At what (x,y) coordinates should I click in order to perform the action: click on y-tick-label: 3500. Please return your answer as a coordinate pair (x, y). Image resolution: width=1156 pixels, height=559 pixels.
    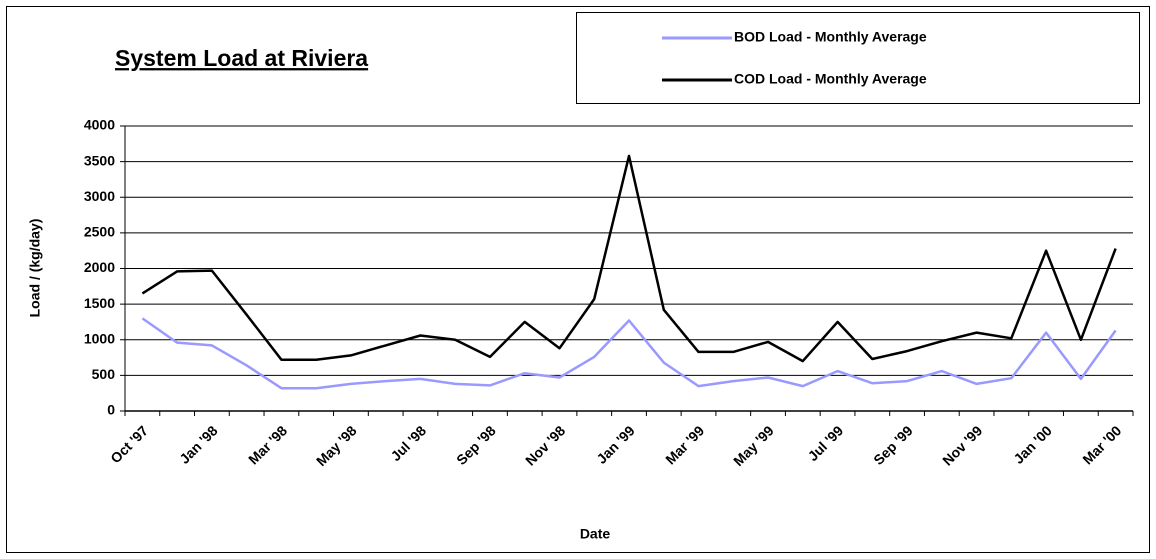
    Looking at the image, I should click on (99, 160).